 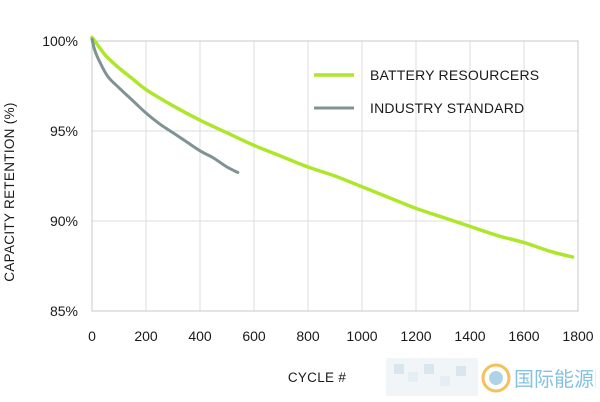 I want to click on legend: BATTERY RESOURCERS INDUSTRY STANDARD, so click(x=426, y=91).